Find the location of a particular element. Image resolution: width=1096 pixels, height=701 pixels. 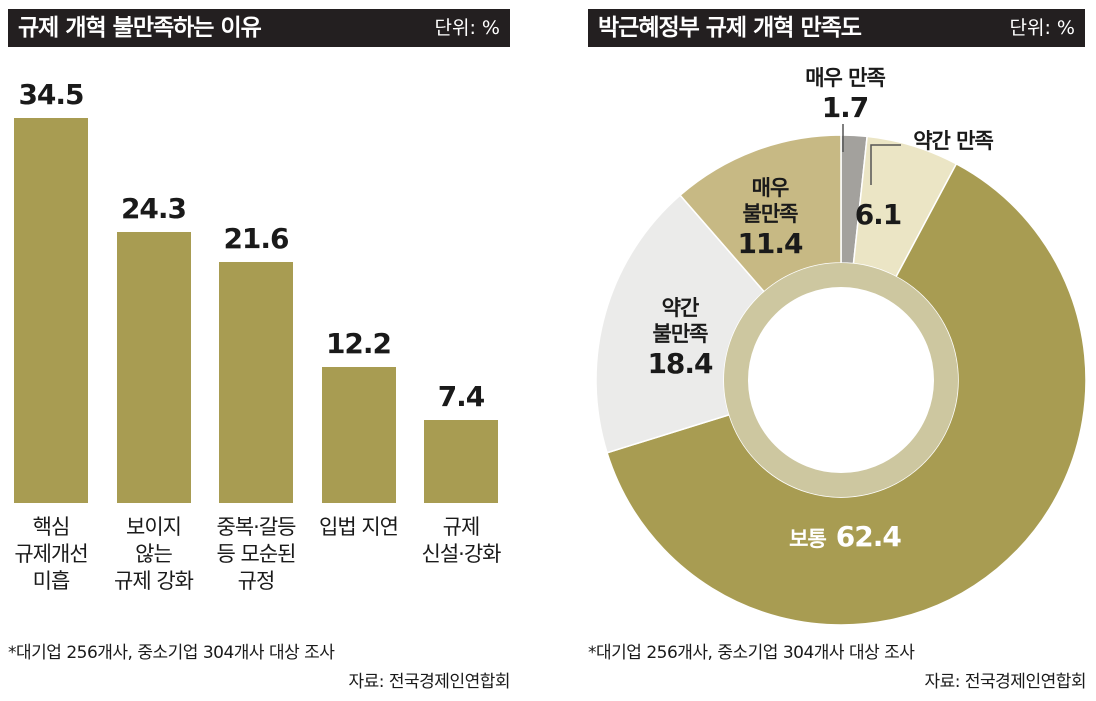

donut-chart-title-bar: 박근혜정부 규제 개혁 만족도 단위: % is located at coordinates (836, 28).